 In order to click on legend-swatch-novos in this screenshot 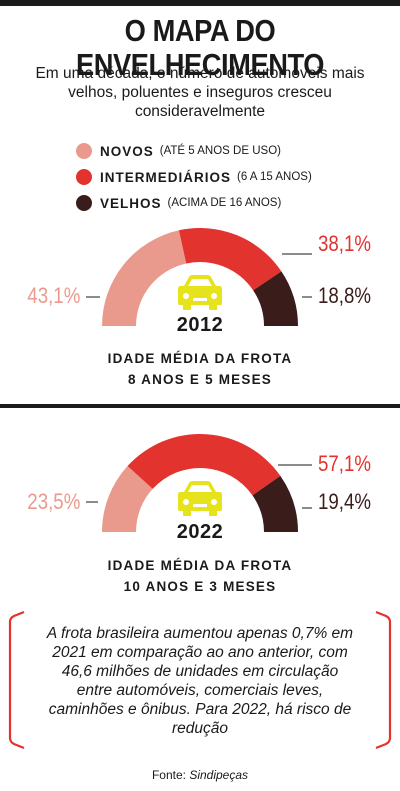, I will do `click(84, 151)`.